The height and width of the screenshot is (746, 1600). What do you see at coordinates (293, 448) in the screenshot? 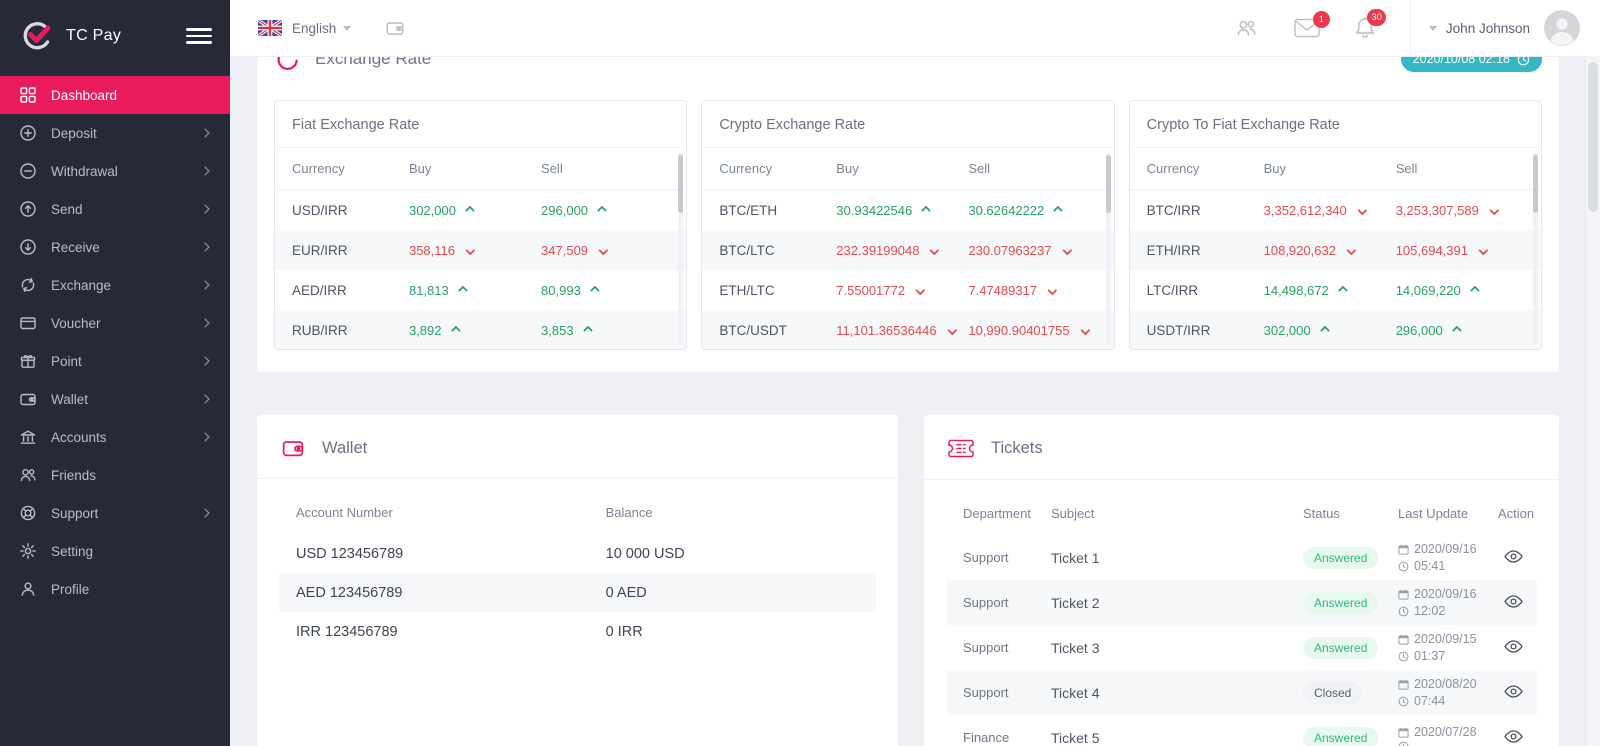
I see `wallet-icon` at bounding box center [293, 448].